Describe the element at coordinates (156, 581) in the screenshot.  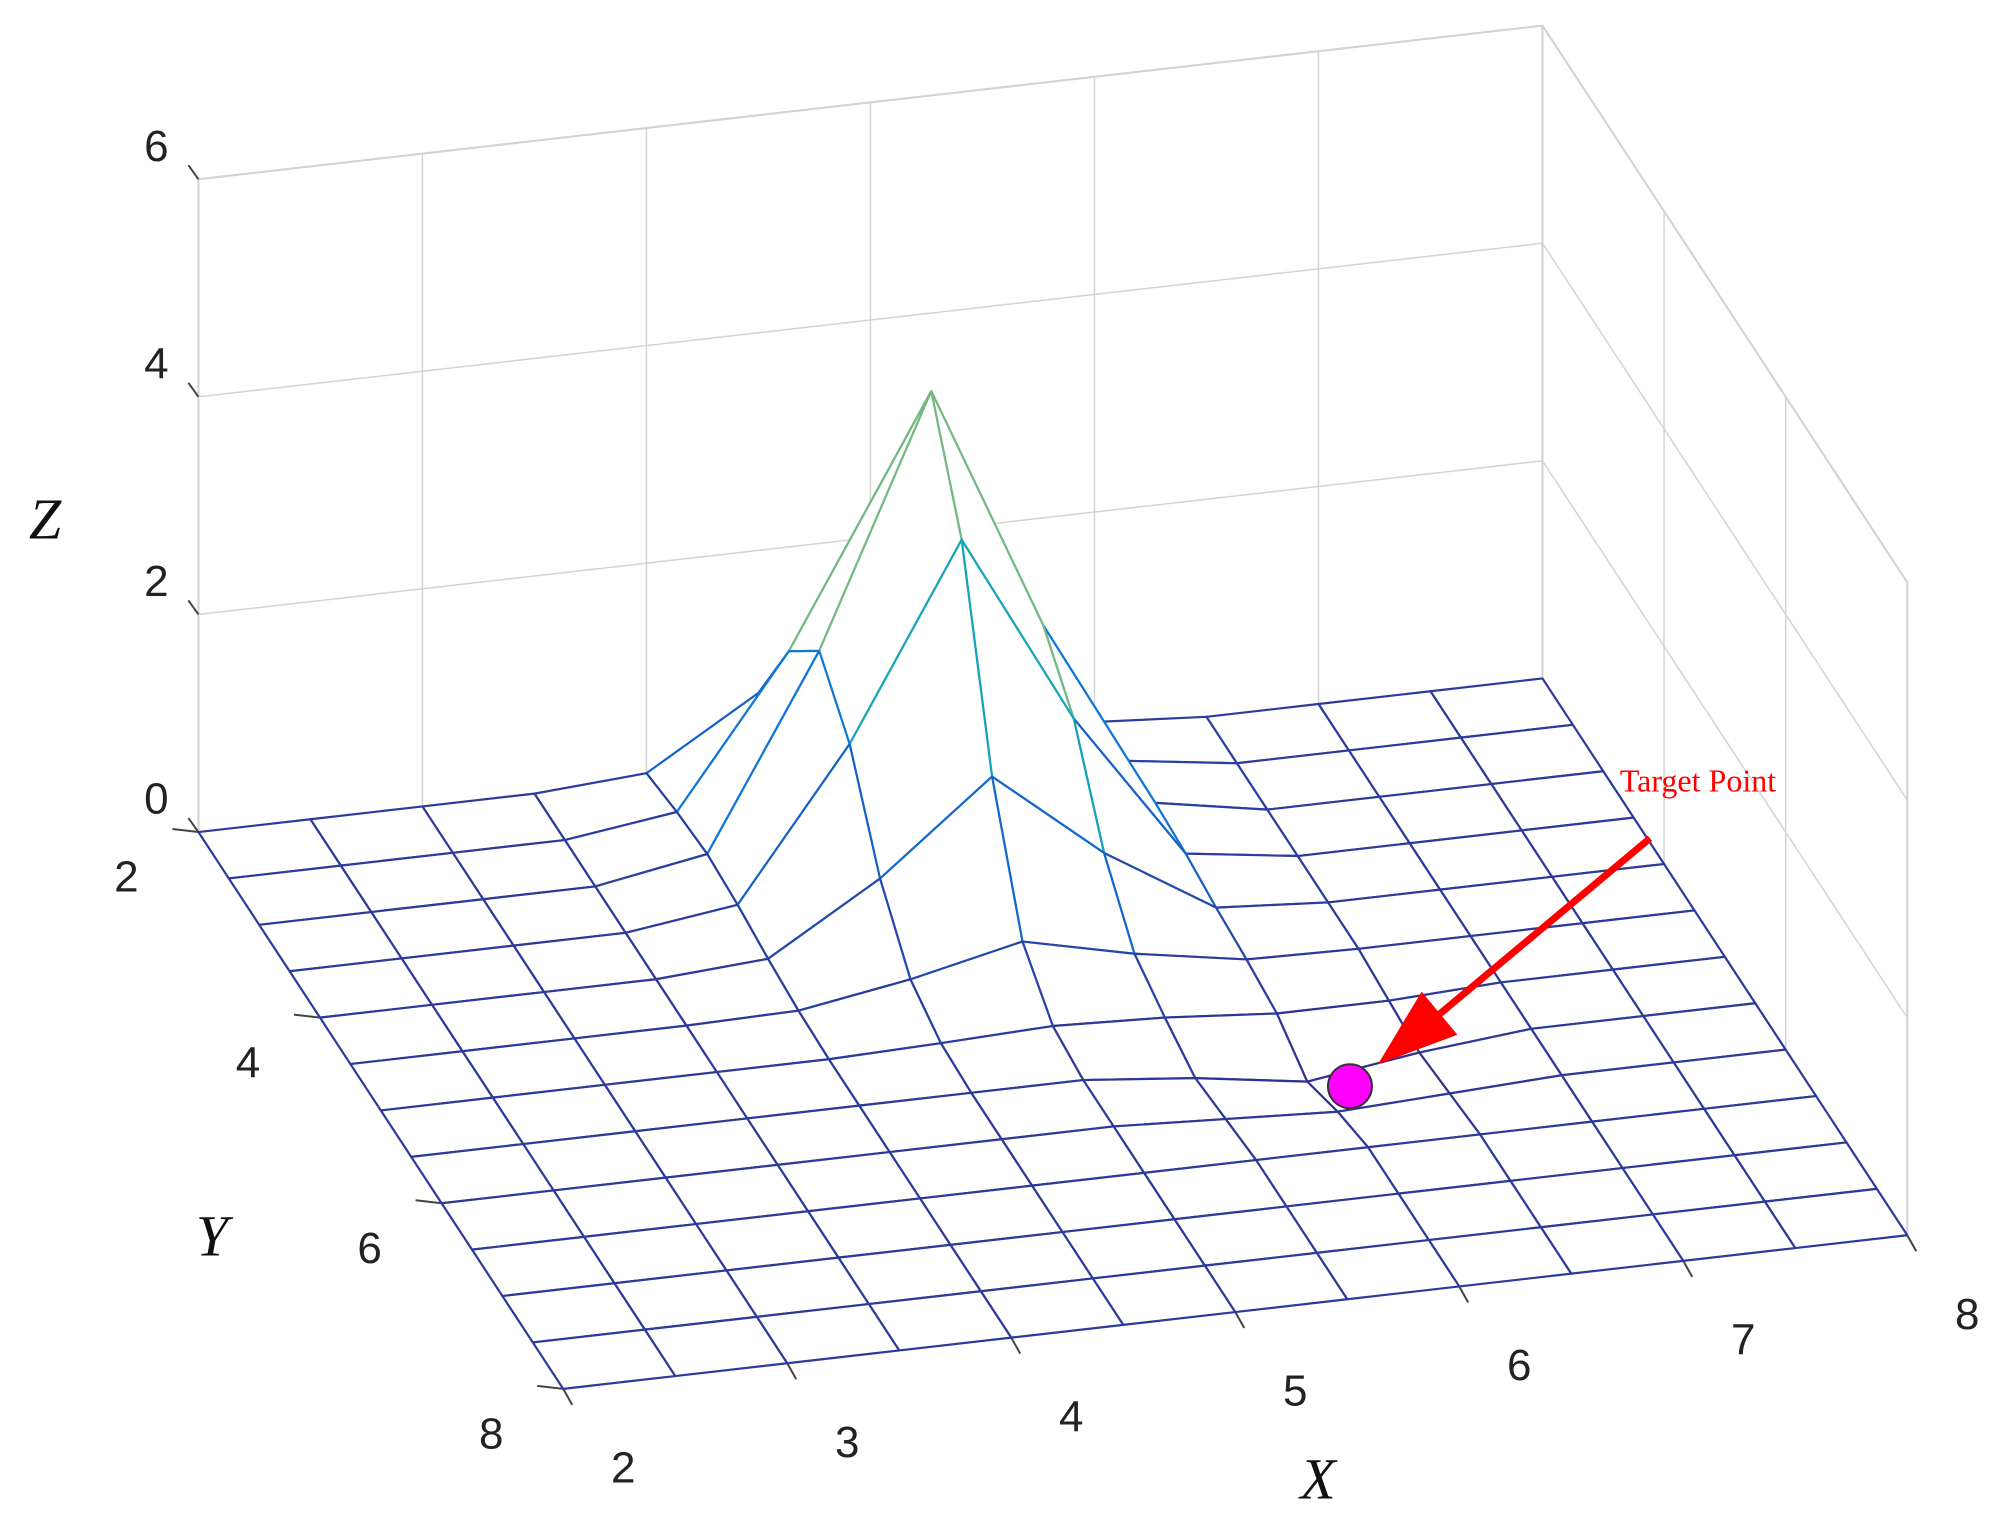
I see `z-tick-label: 2` at that location.